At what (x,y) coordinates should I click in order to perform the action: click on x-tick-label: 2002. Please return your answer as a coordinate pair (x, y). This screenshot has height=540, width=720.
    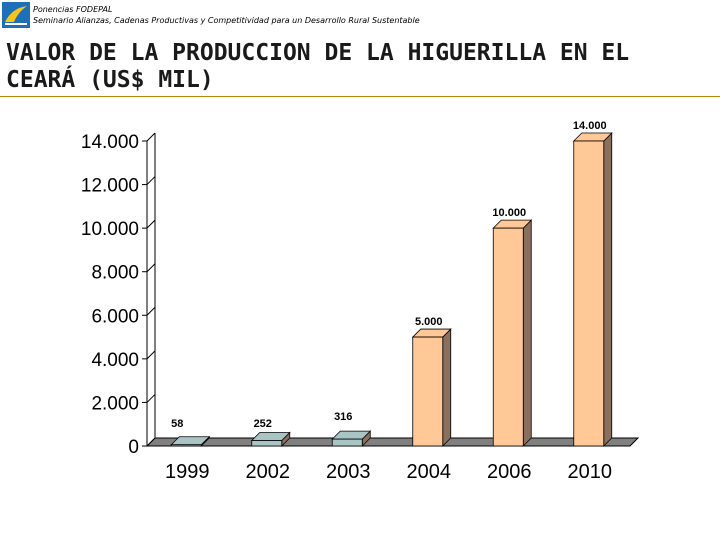
    Looking at the image, I should click on (268, 472).